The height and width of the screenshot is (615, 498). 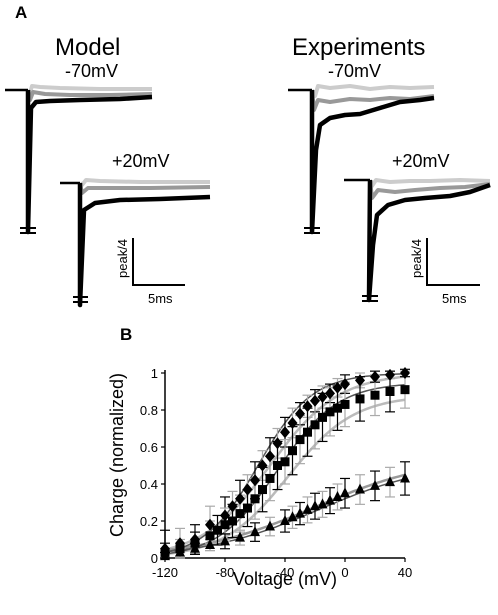 I want to click on x-axis-title: Voltage (mV), so click(x=285, y=579).